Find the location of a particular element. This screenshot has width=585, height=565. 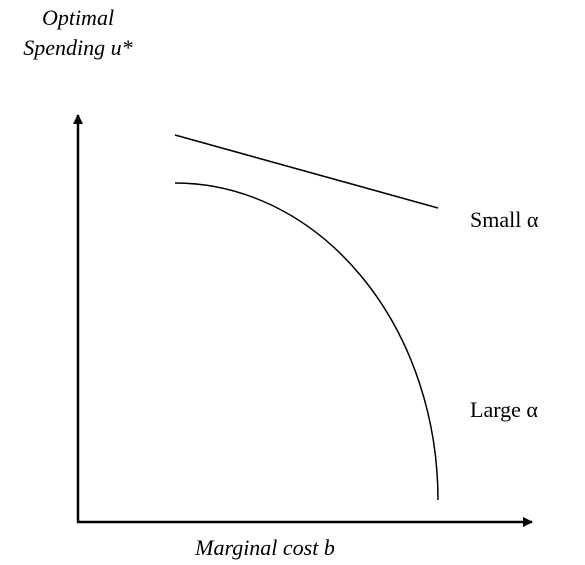

curve-label: Large α is located at coordinates (504, 409).